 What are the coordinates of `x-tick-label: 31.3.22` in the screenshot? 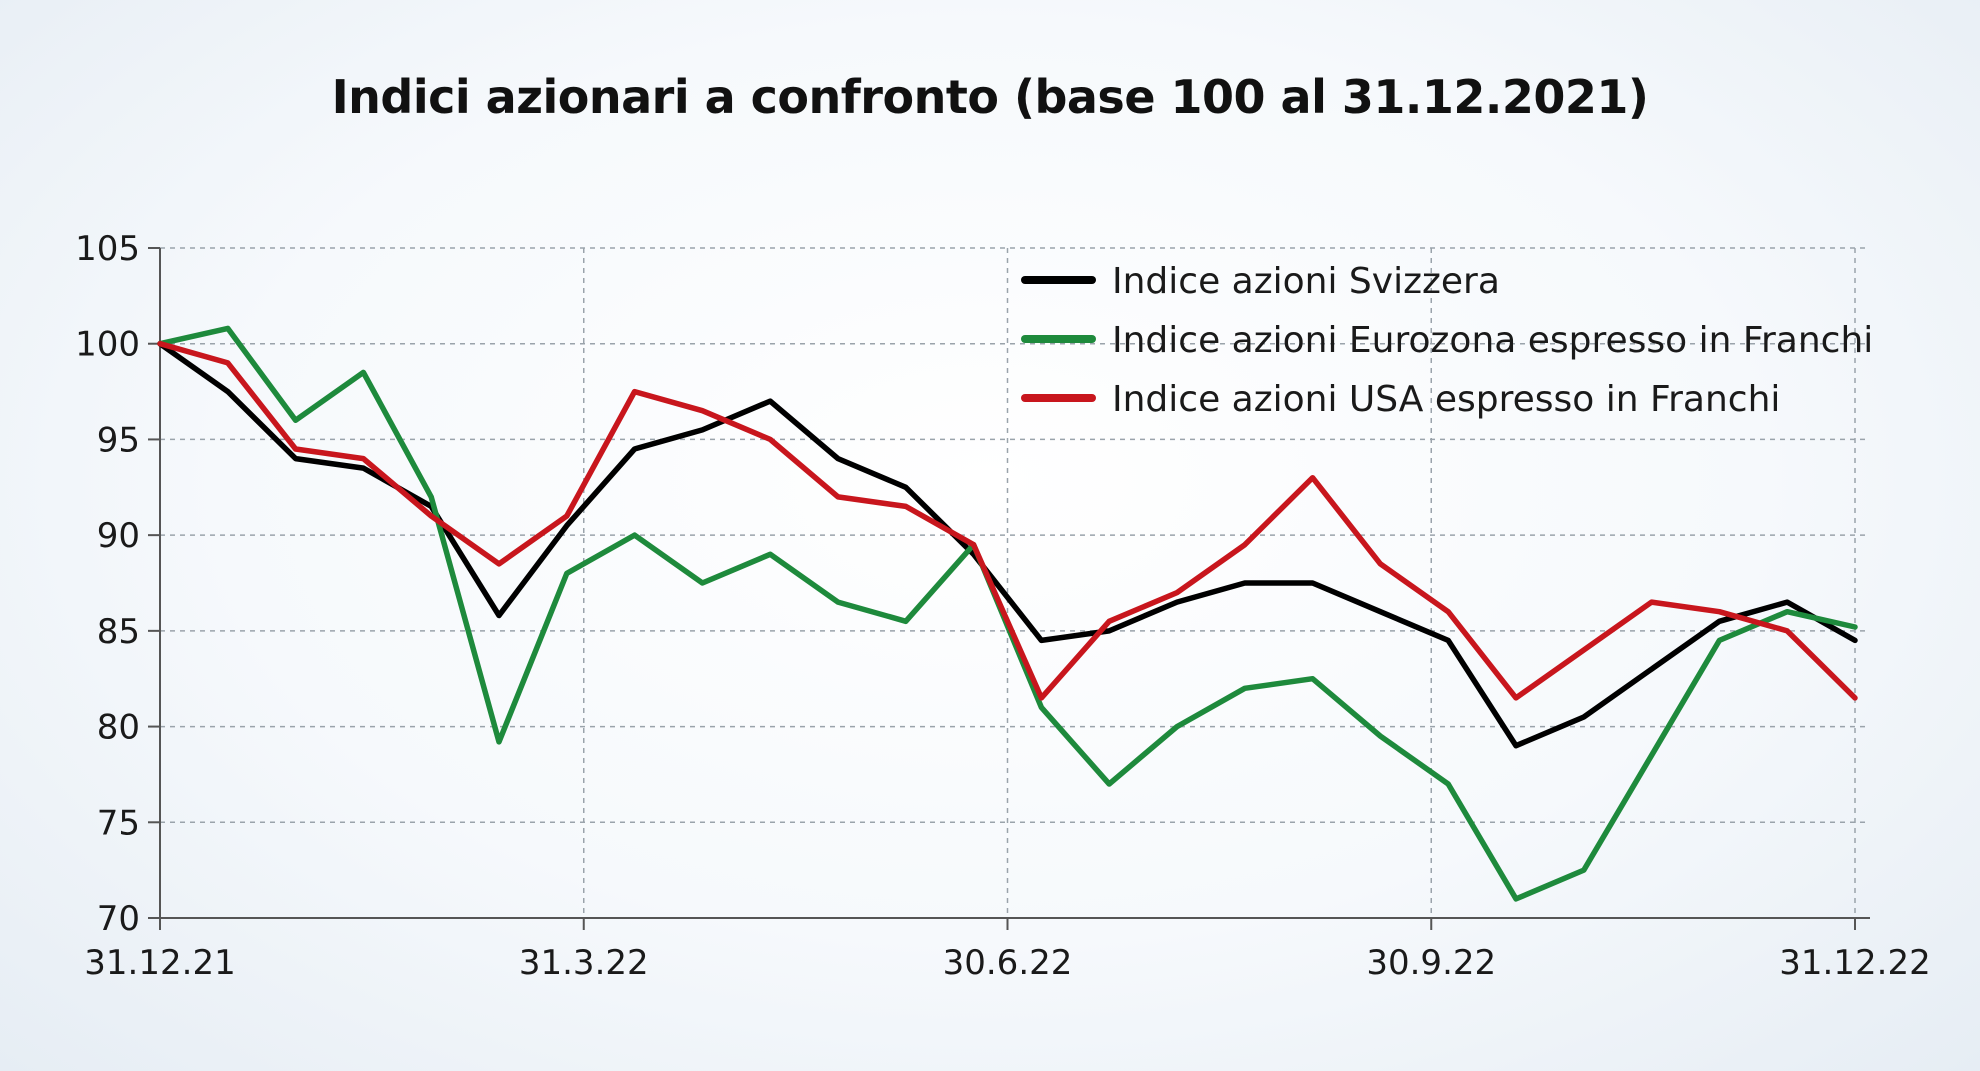 It's located at (584, 963).